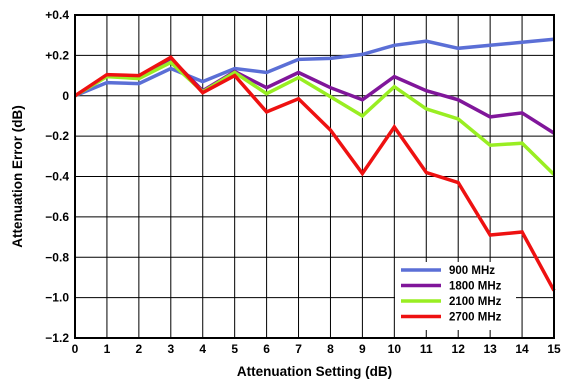 The width and height of the screenshot is (567, 385). I want to click on x-tick-label: 6, so click(266, 349).